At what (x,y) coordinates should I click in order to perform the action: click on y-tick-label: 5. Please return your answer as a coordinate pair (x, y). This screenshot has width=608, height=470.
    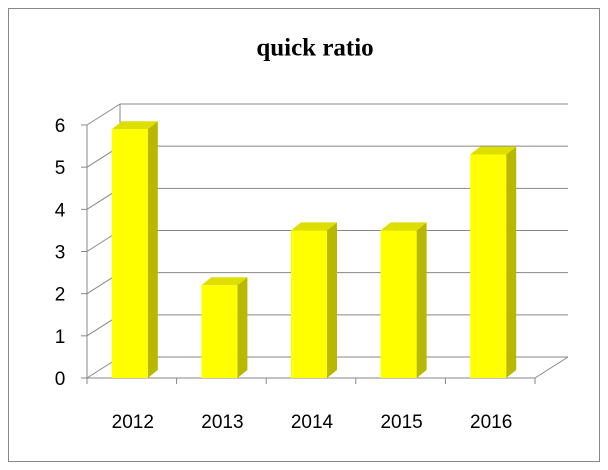
    Looking at the image, I should click on (60, 168).